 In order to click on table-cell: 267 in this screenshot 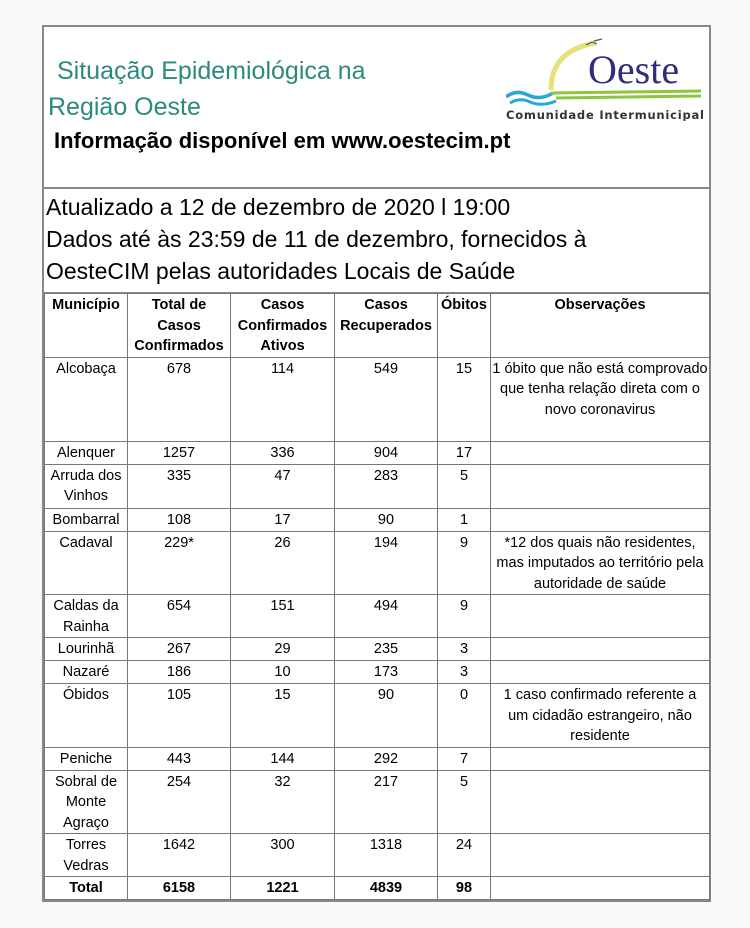, I will do `click(179, 649)`.